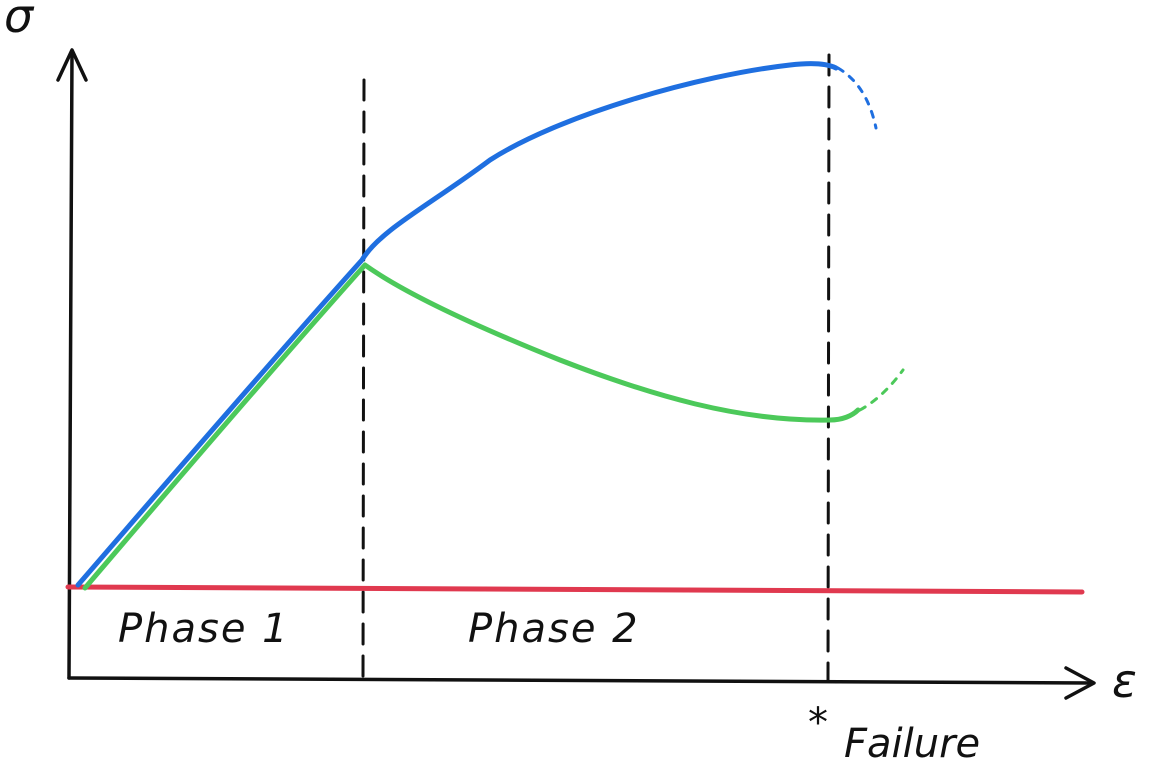 Image resolution: width=1158 pixels, height=766 pixels. Describe the element at coordinates (1124, 681) in the screenshot. I see `x-axis-symbol: ε` at that location.